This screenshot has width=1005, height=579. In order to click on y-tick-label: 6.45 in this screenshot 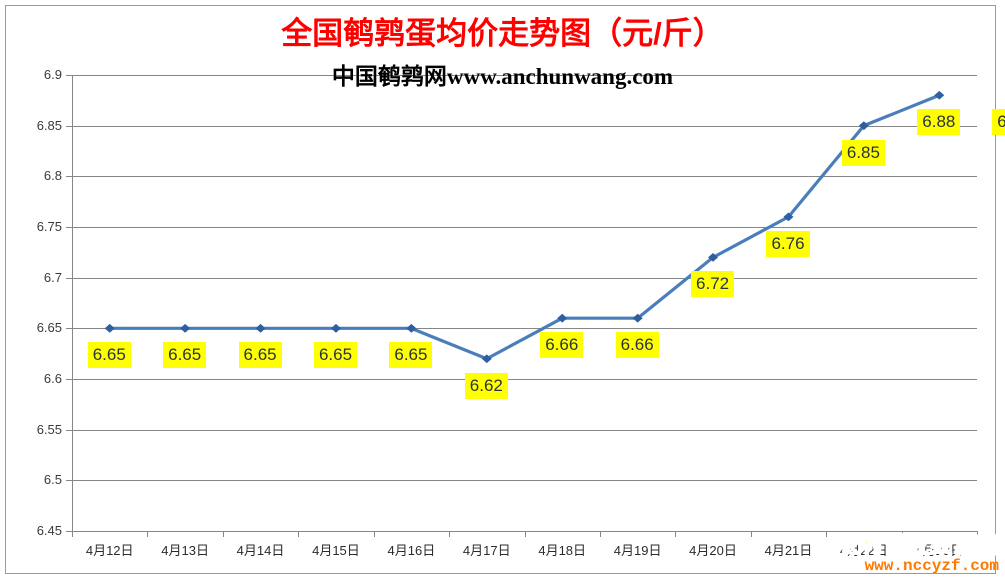, I will do `click(49, 530)`.